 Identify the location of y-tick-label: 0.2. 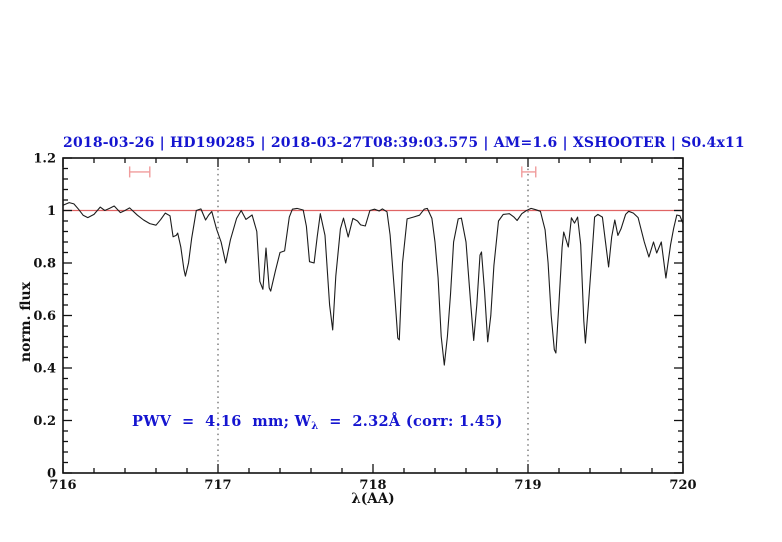
(44, 421).